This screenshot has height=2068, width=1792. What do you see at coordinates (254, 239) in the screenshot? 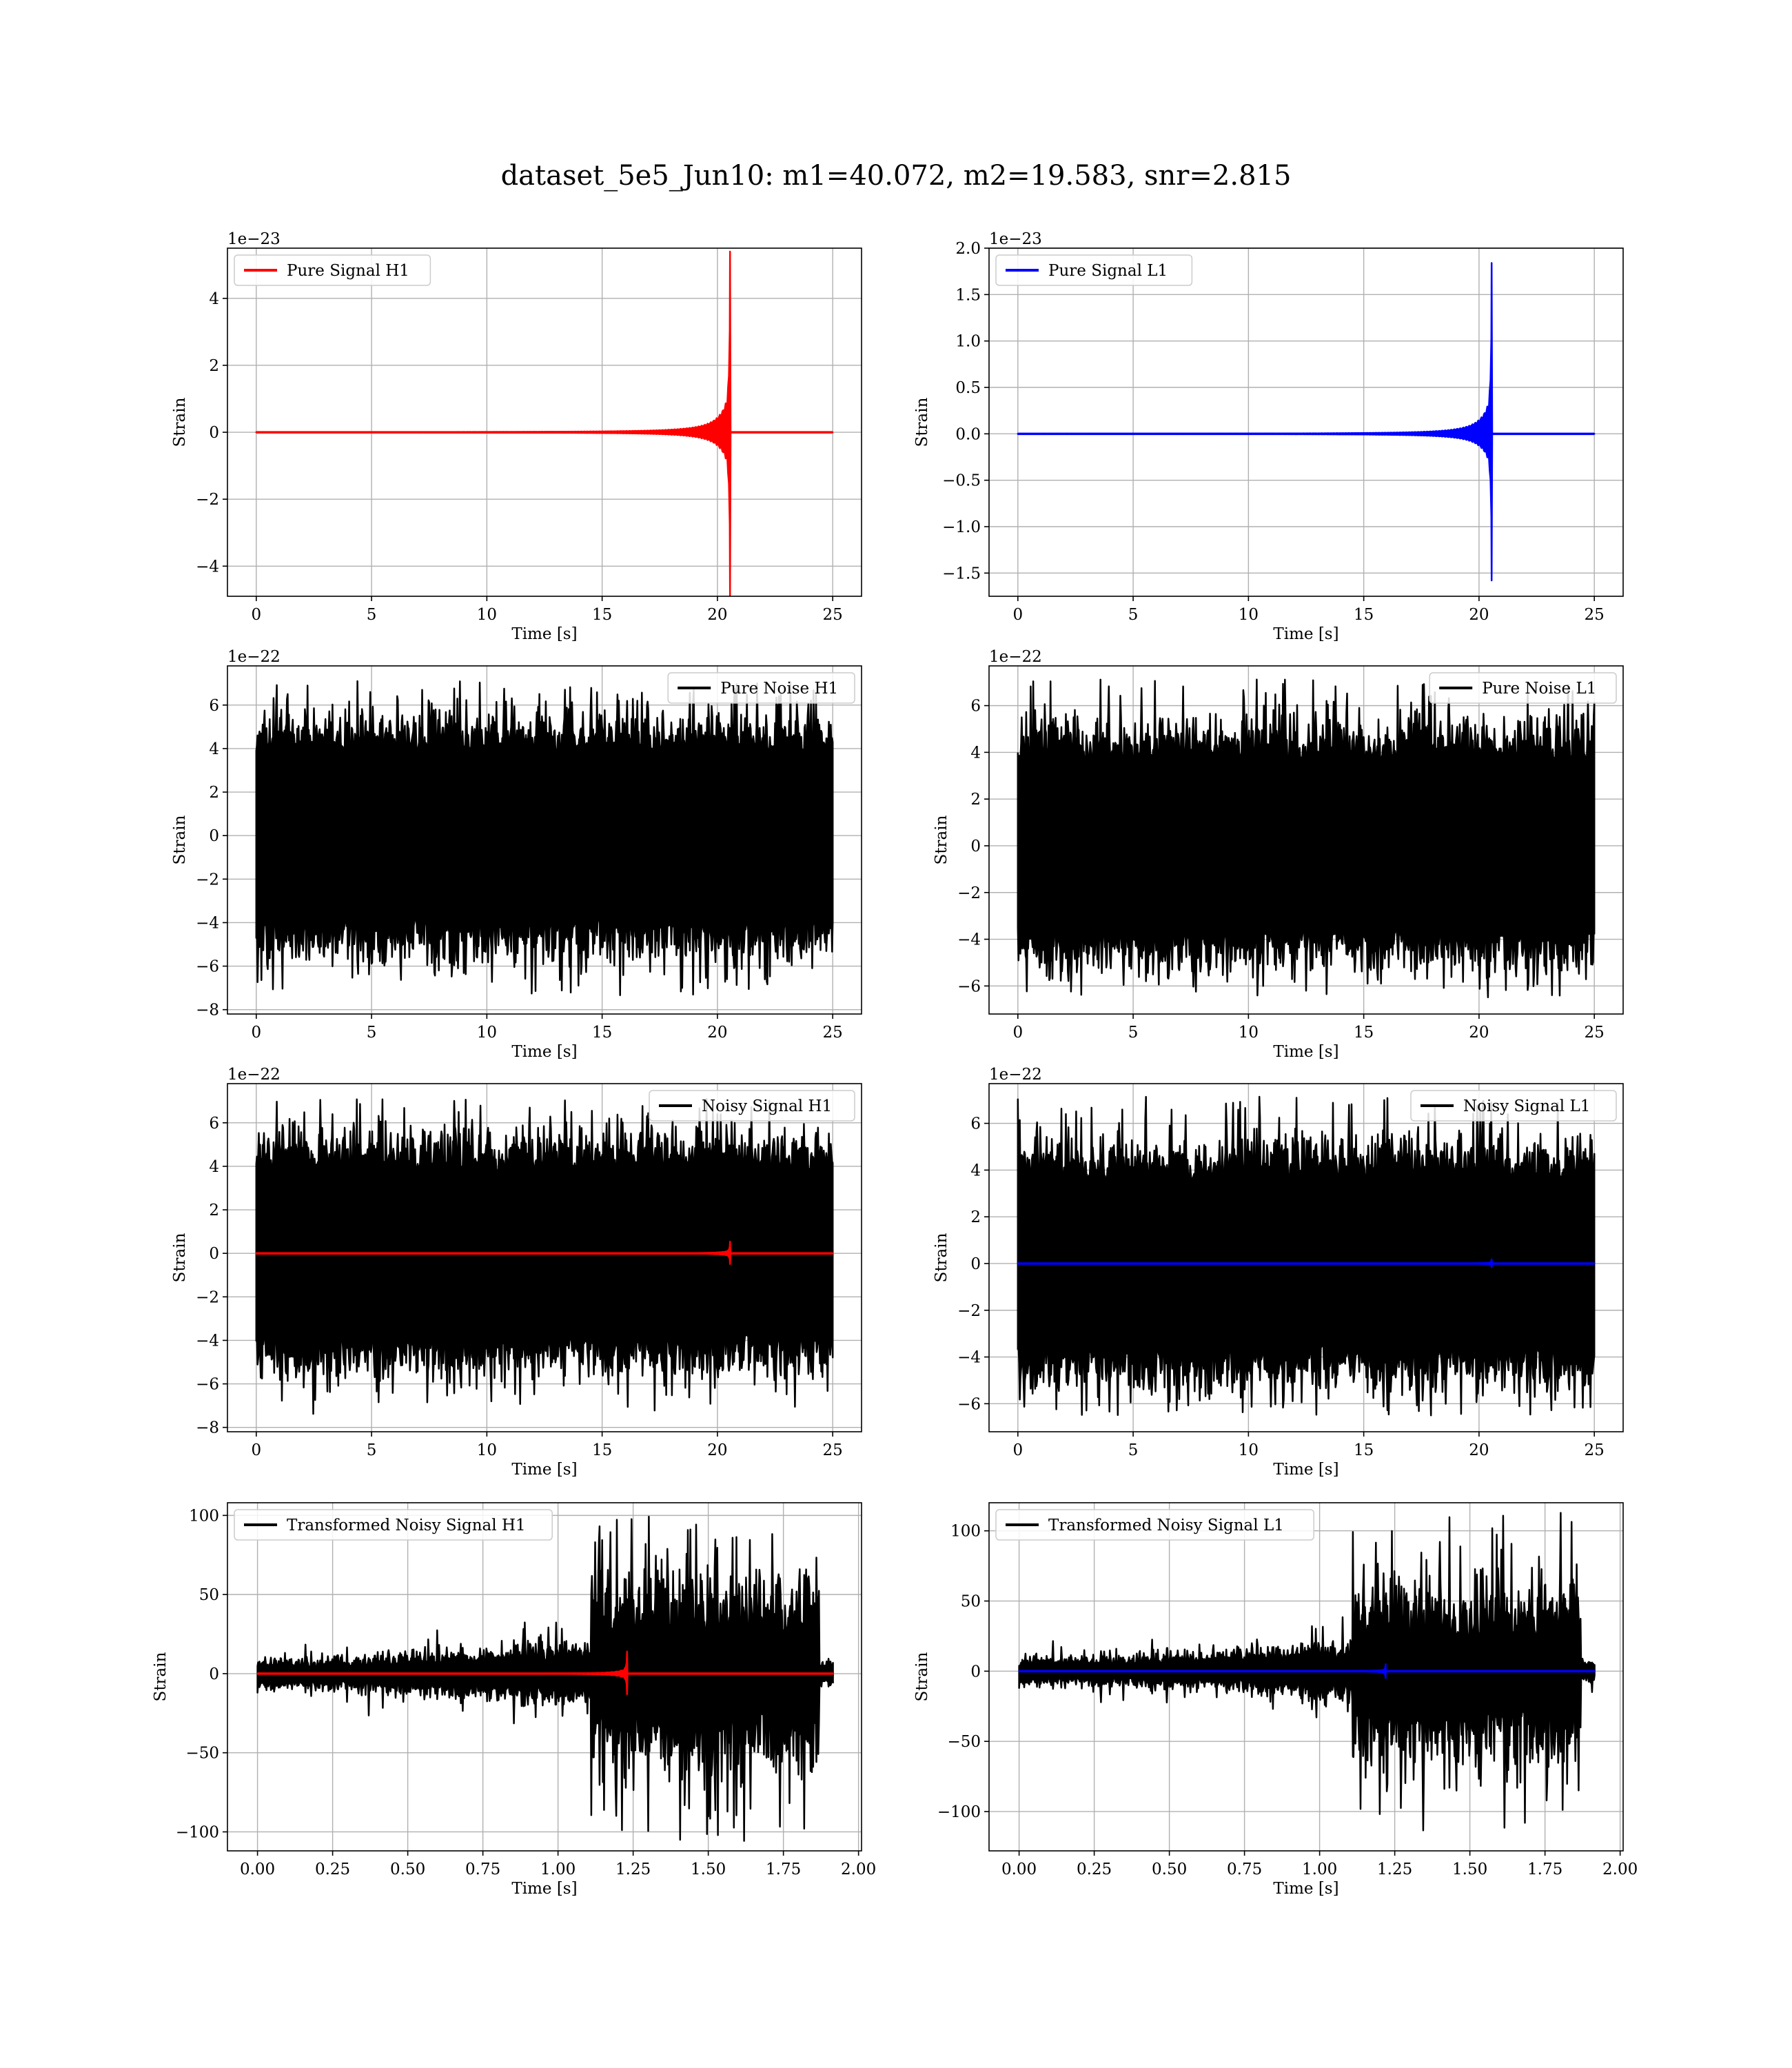
I see `offset-text: 1e−23` at bounding box center [254, 239].